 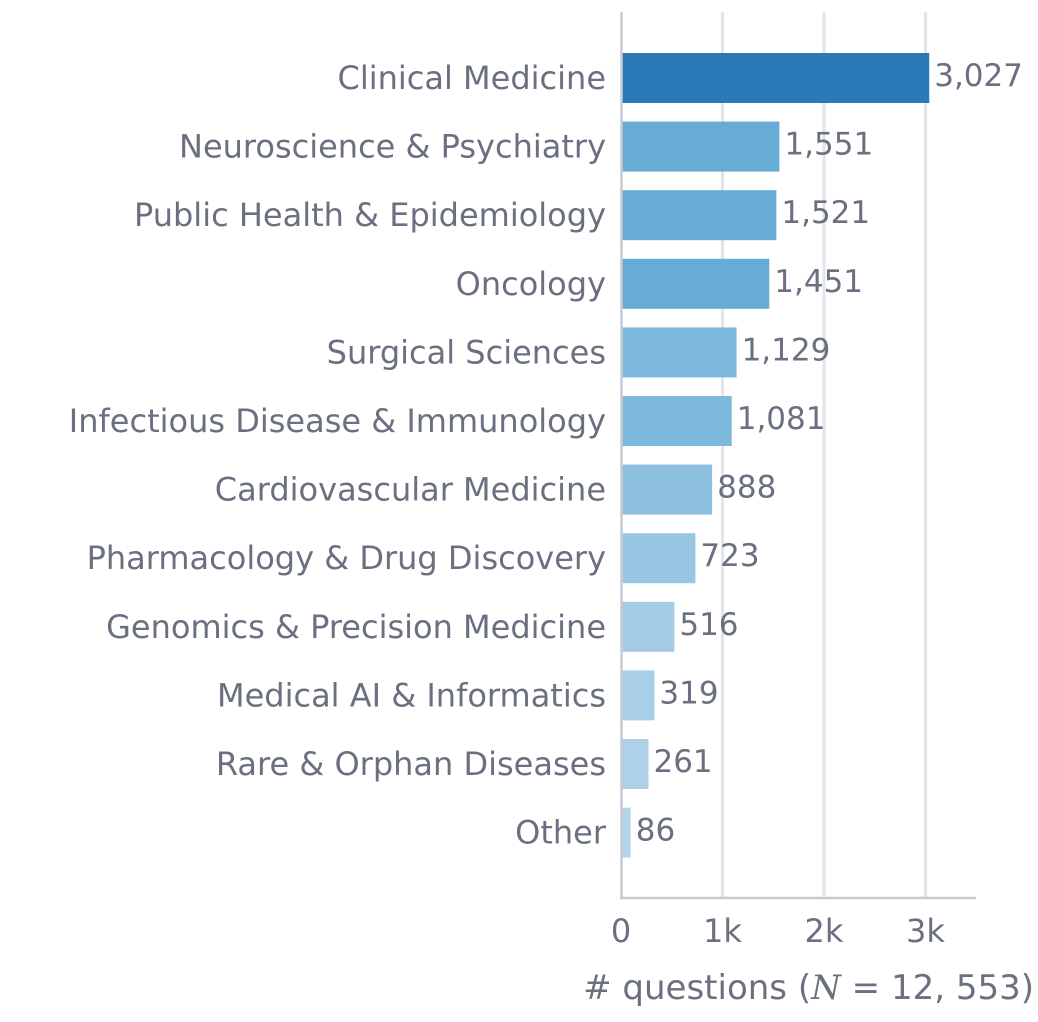 What do you see at coordinates (688, 693) in the screenshot?
I see `value-label-medical-ai-and-informatics: 319` at bounding box center [688, 693].